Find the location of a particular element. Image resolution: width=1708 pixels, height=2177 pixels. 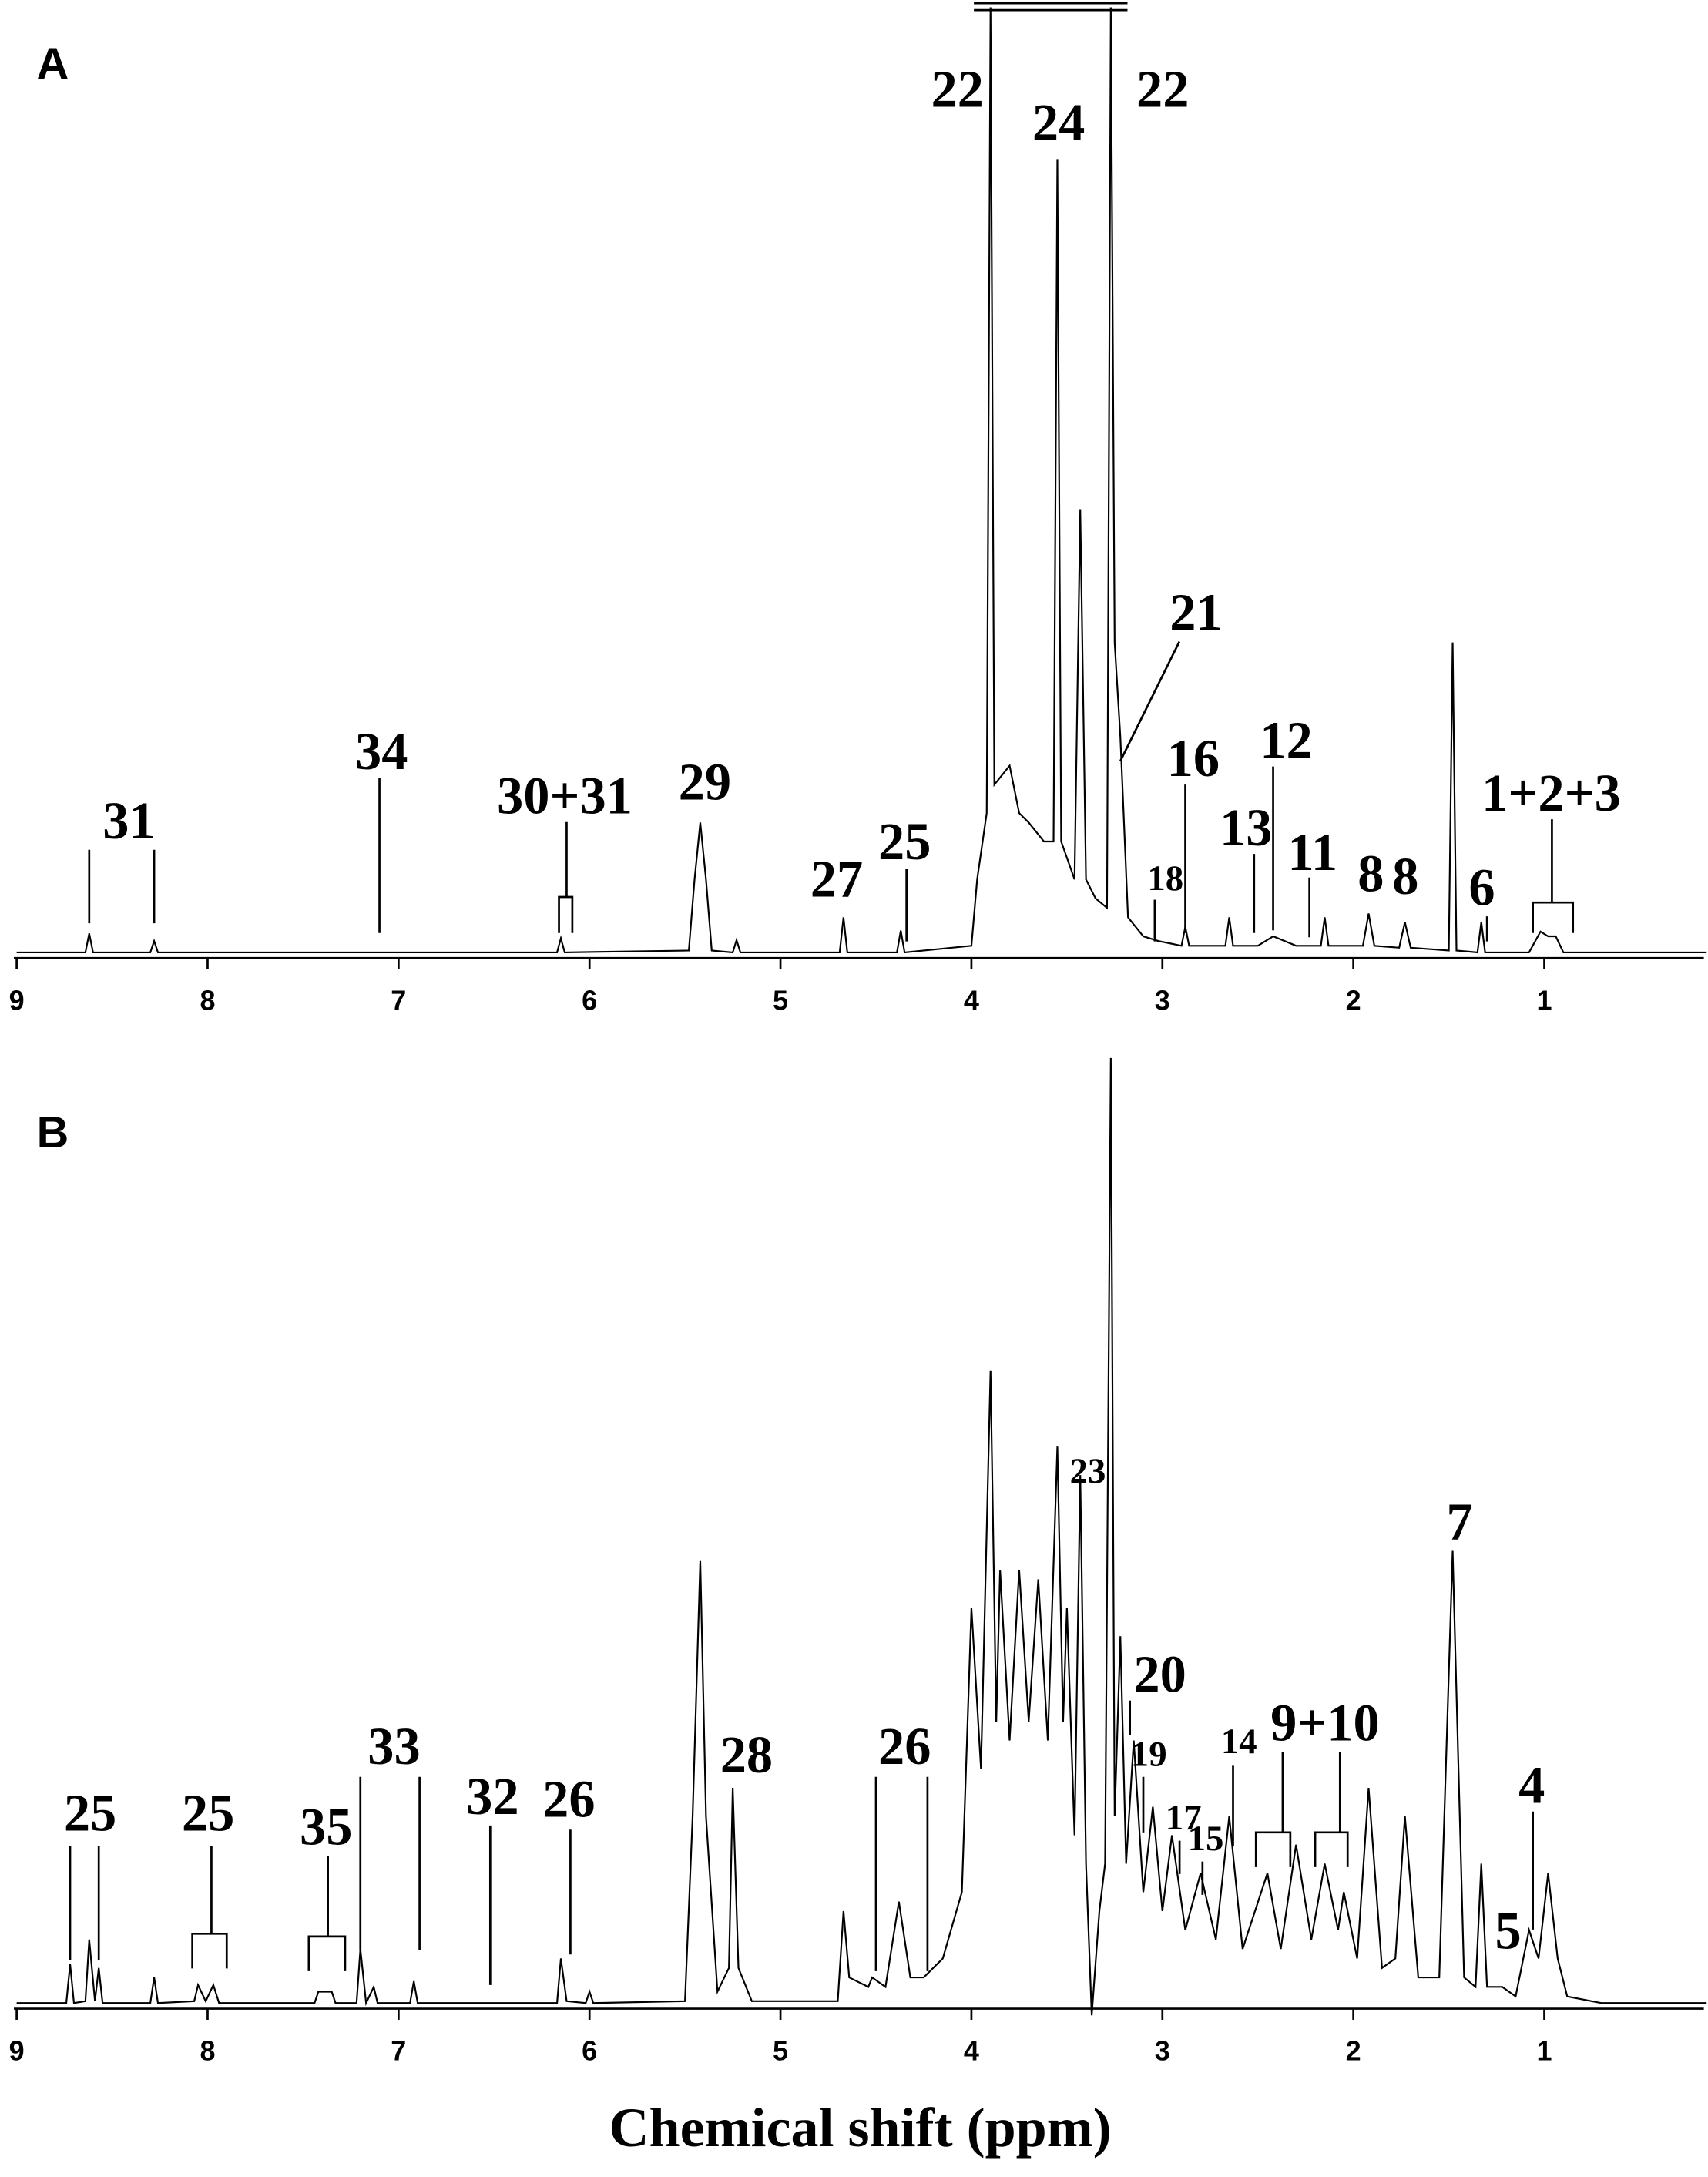

panel-label: B is located at coordinates (53, 1132).